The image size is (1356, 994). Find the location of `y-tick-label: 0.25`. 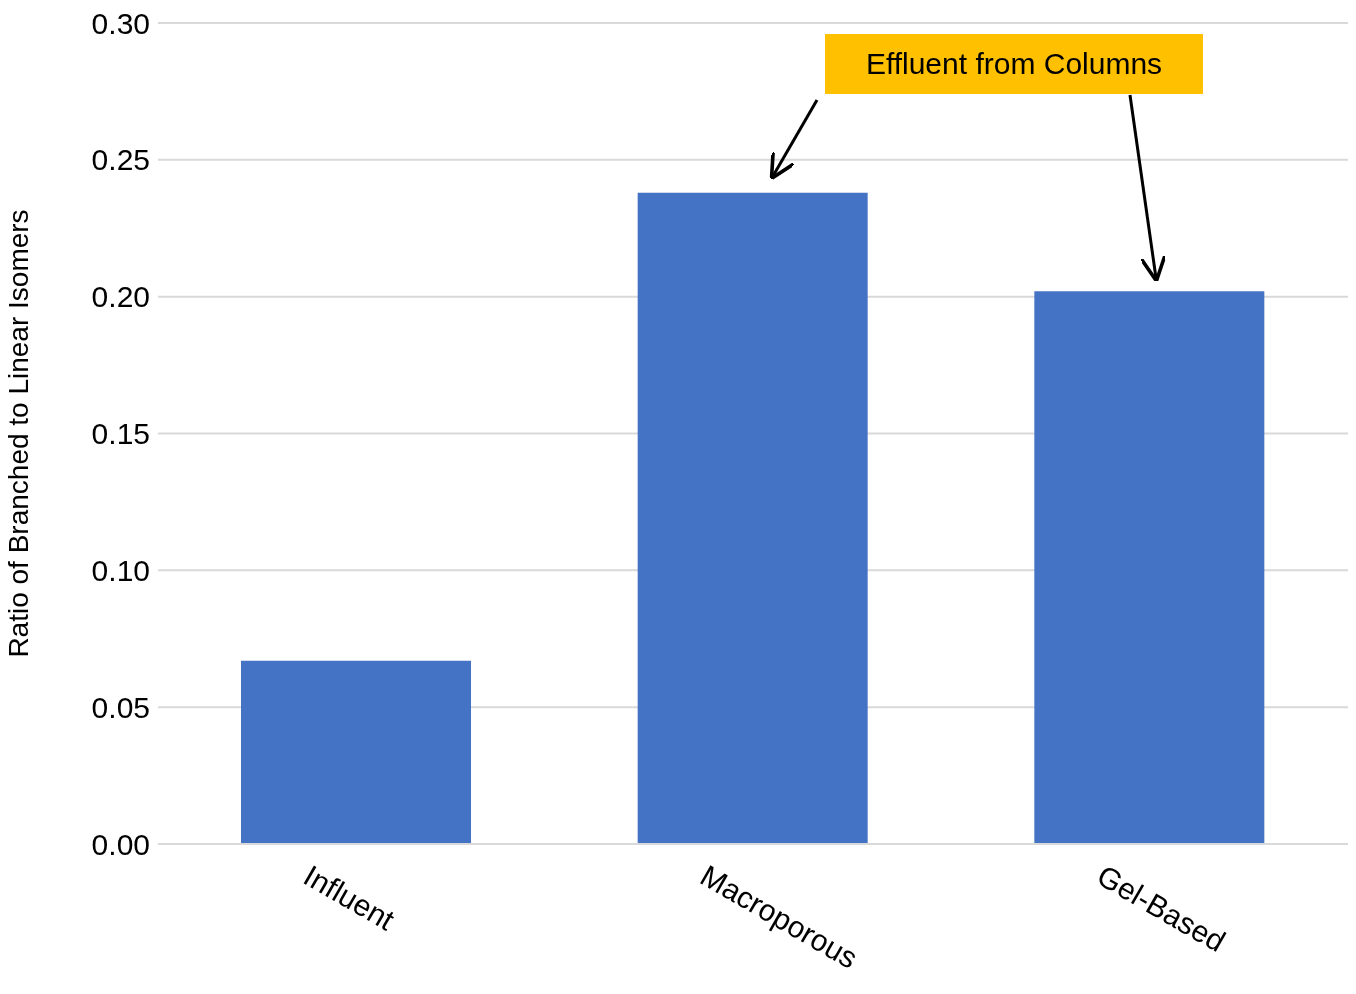

y-tick-label: 0.25 is located at coordinates (120, 160).